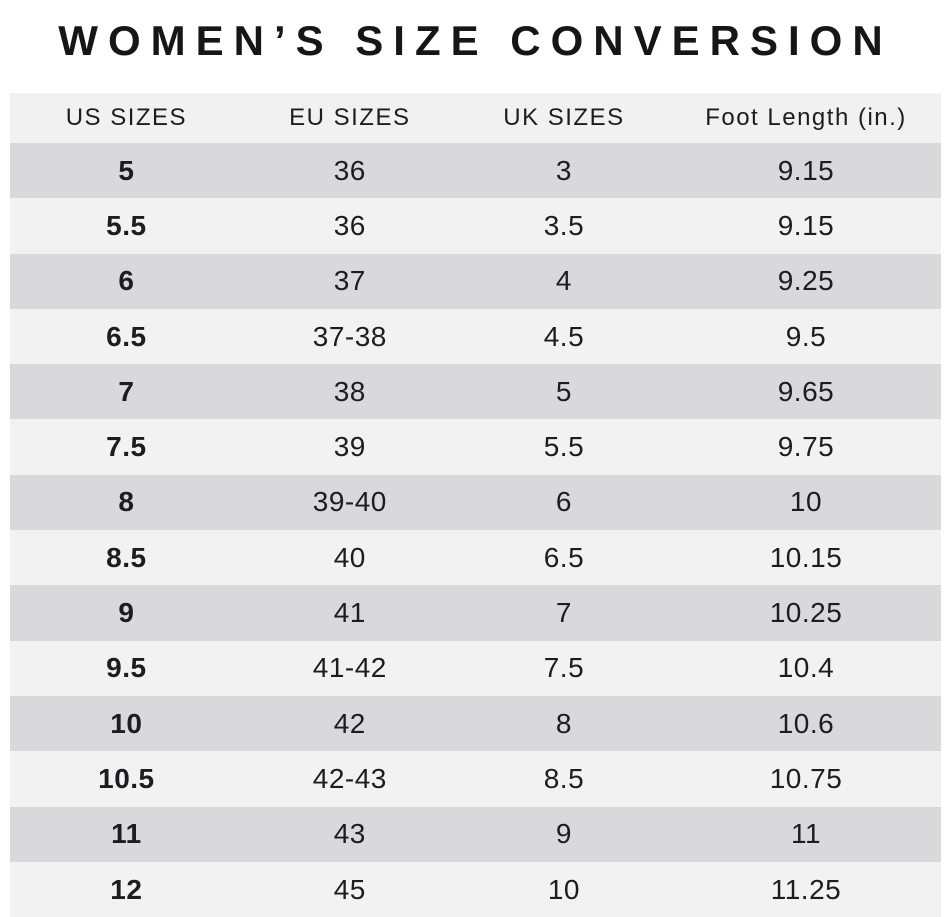 The width and height of the screenshot is (951, 917). I want to click on us-size-cell: 10.5, so click(126, 778).